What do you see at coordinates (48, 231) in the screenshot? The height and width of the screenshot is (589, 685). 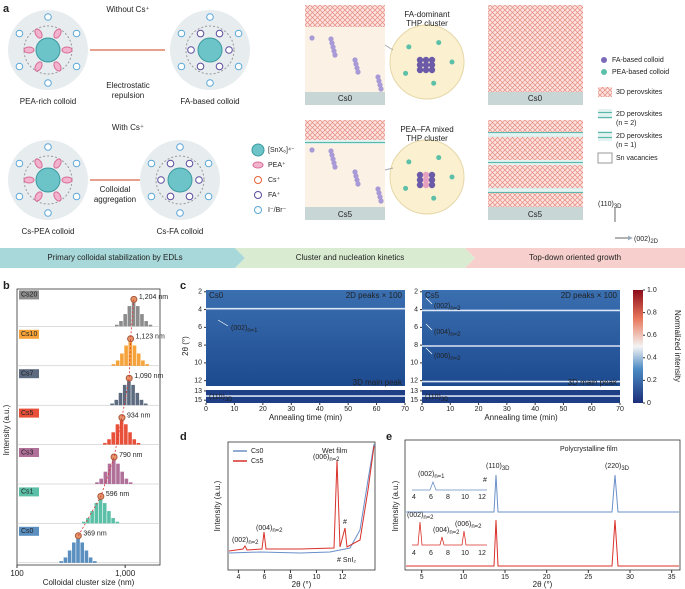 I see `colloid-label: Cs-PEA colloid` at bounding box center [48, 231].